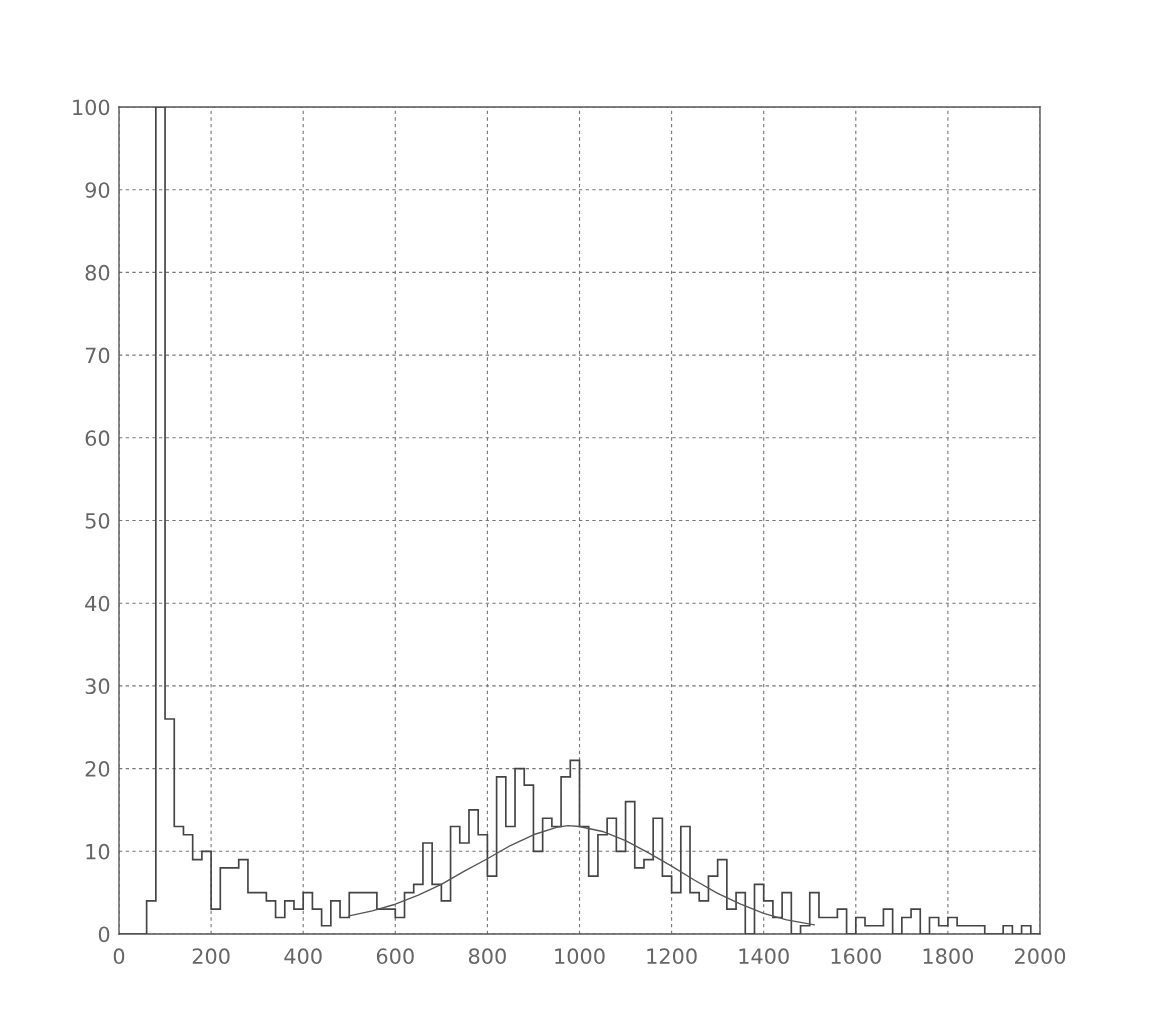 This screenshot has height=1036, width=1151. I want to click on x-tick-label: 800, so click(487, 956).